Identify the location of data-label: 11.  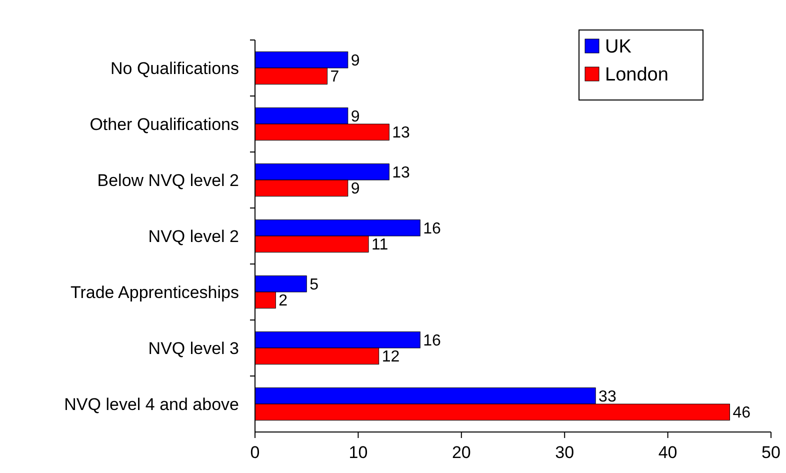
(380, 245).